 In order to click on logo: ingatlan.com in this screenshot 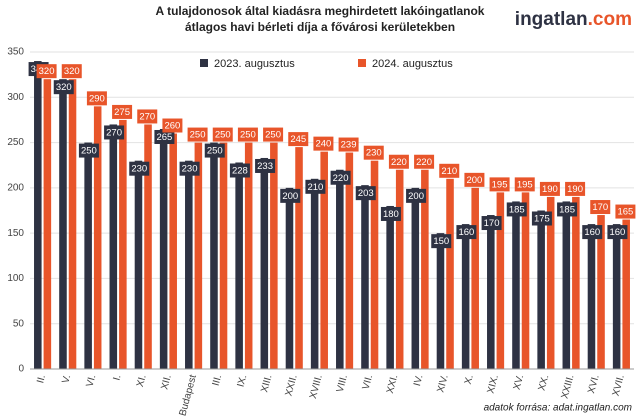, I will do `click(573, 19)`.